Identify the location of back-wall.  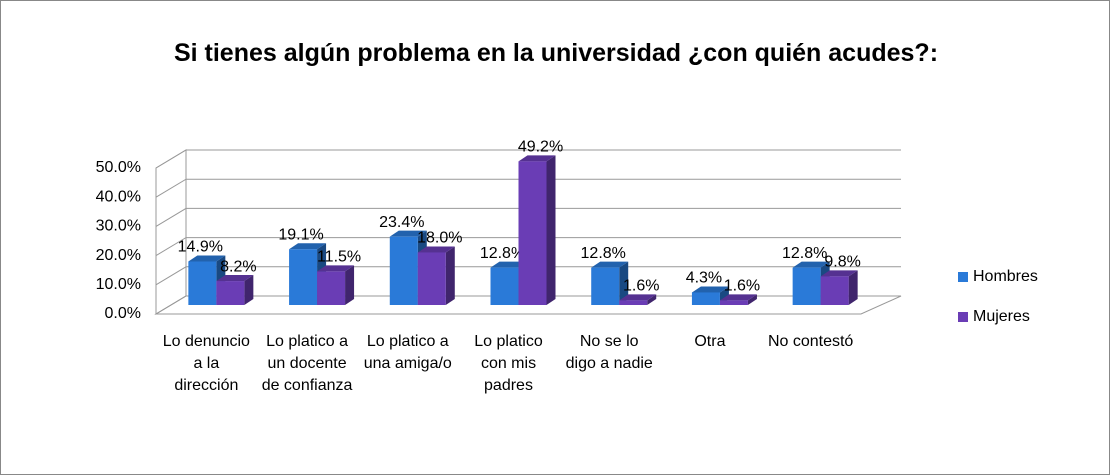
(171, 232).